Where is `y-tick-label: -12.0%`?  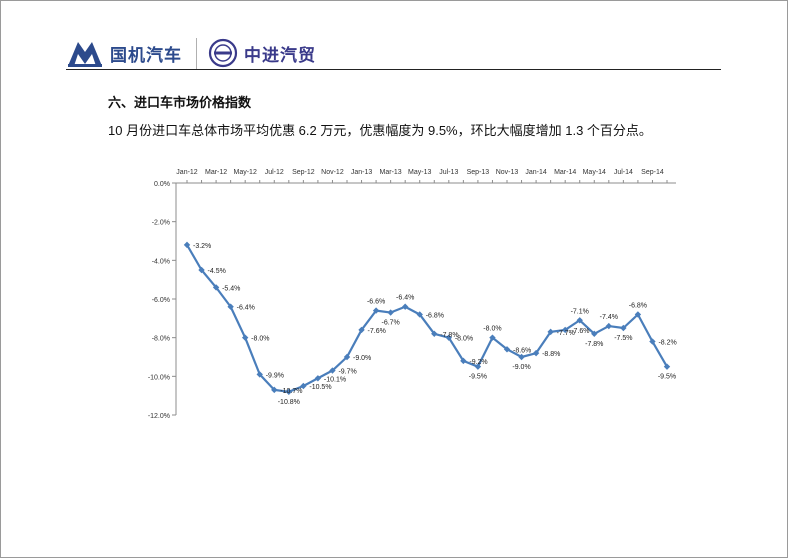 y-tick-label: -12.0% is located at coordinates (159, 416).